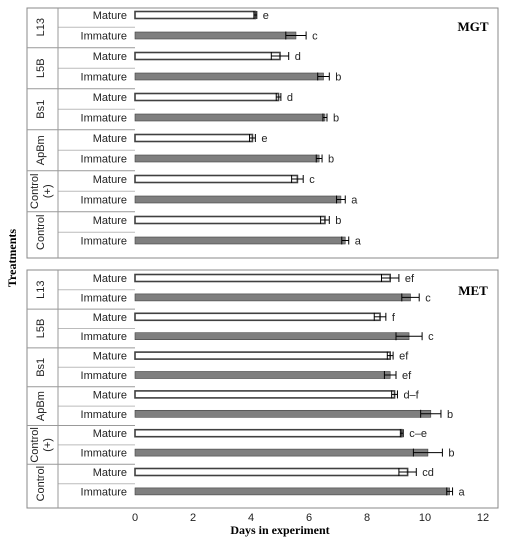  Describe the element at coordinates (473, 290) in the screenshot. I see `panel-title: MET` at that location.